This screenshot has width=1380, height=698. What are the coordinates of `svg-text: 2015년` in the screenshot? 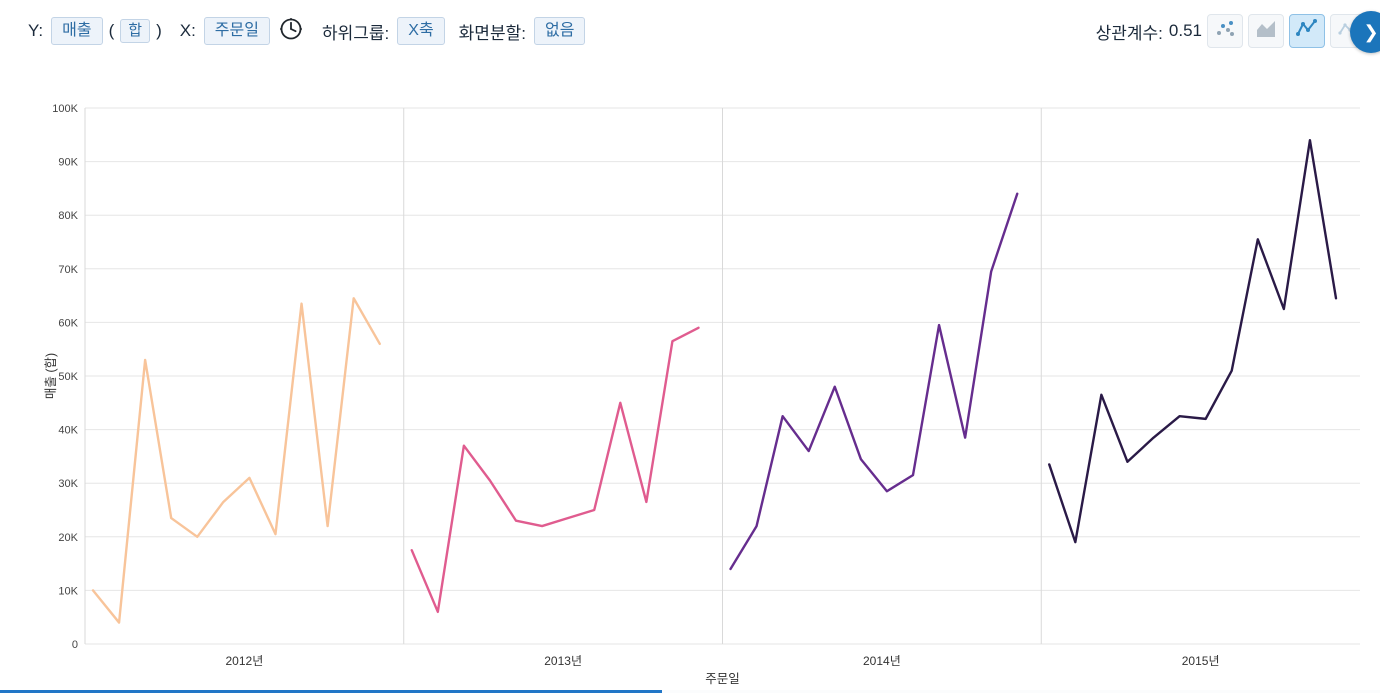 It's located at (1201, 661).